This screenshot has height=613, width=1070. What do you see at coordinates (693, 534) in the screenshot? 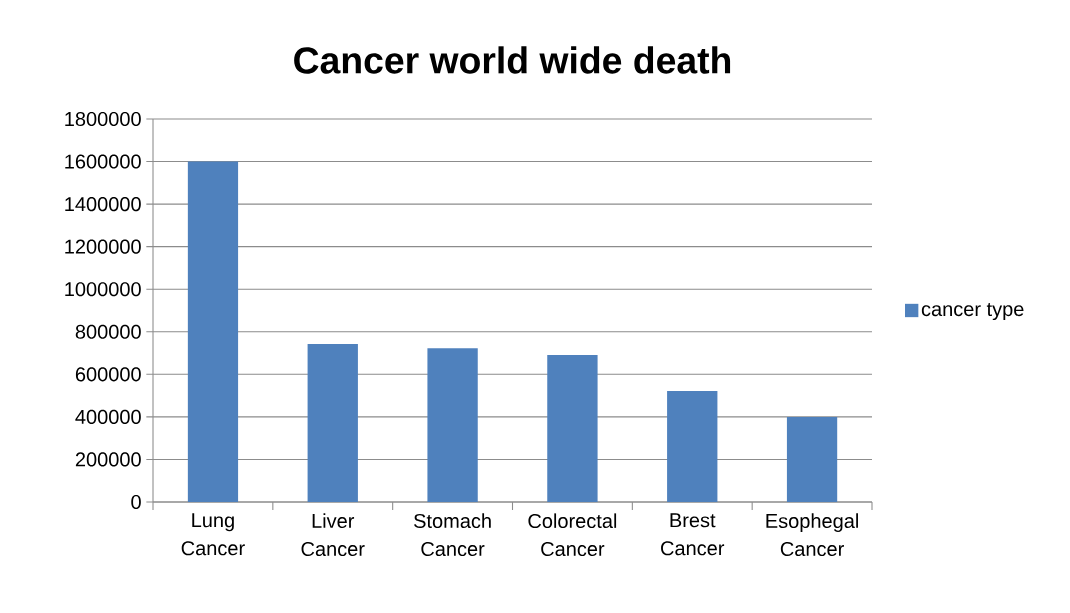
I see `x-tick-label: Brest Cancer` at bounding box center [693, 534].